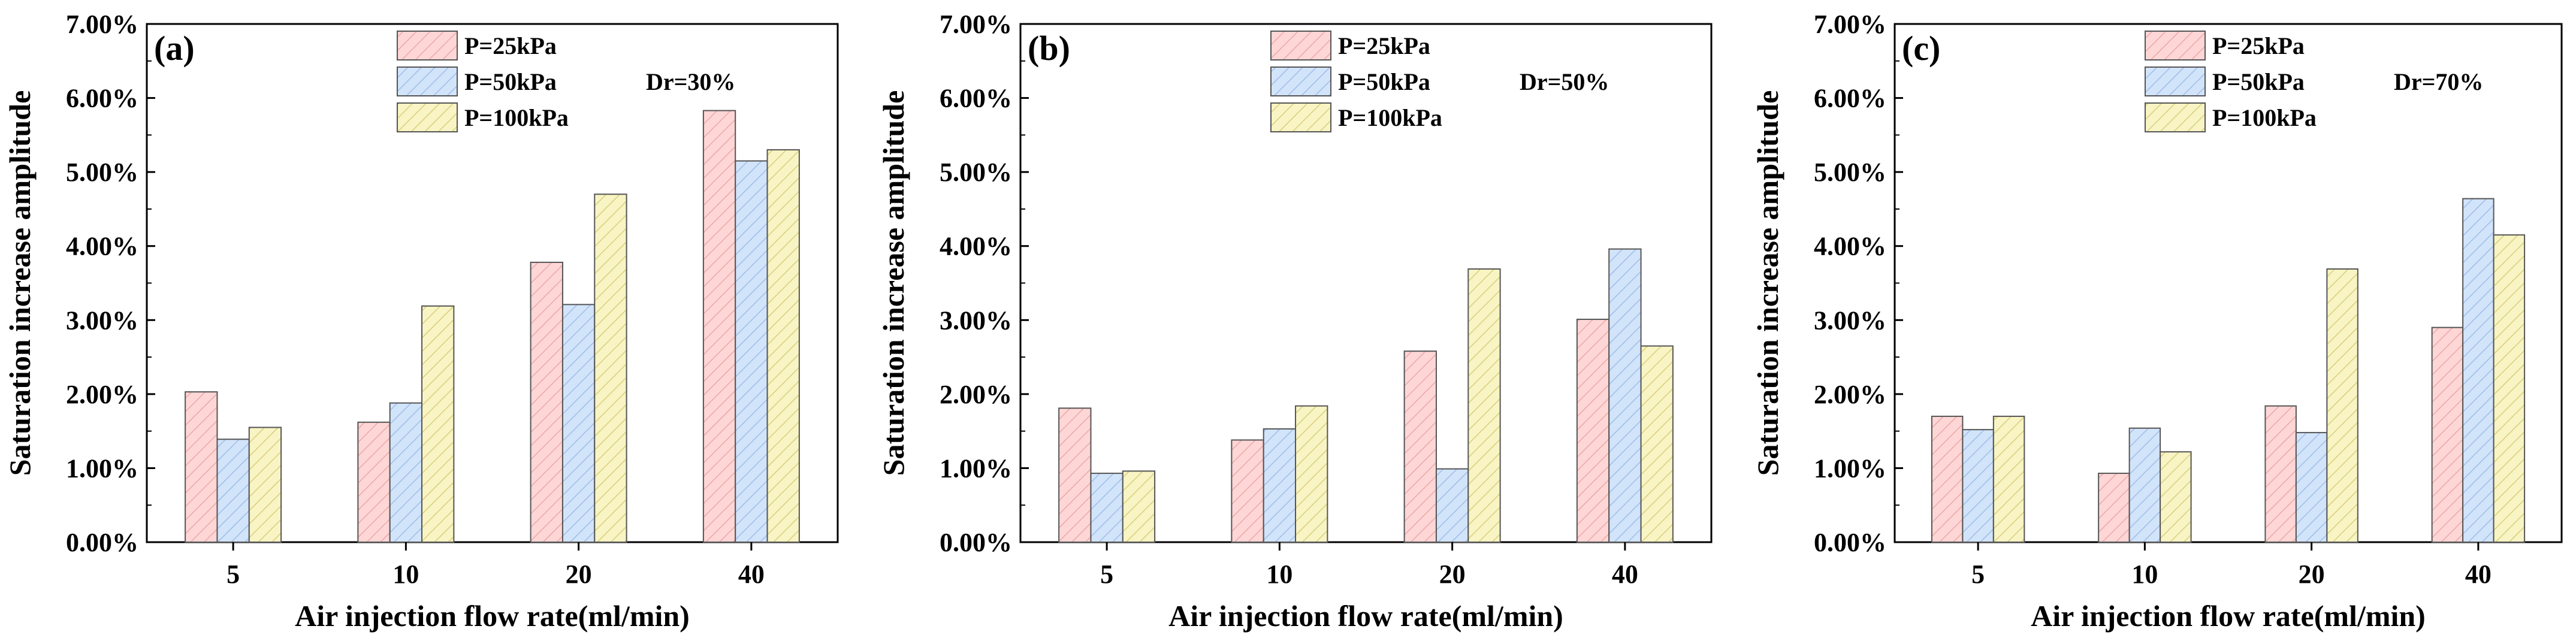  What do you see at coordinates (1921, 48) in the screenshot?
I see `panel-label: (c)` at bounding box center [1921, 48].